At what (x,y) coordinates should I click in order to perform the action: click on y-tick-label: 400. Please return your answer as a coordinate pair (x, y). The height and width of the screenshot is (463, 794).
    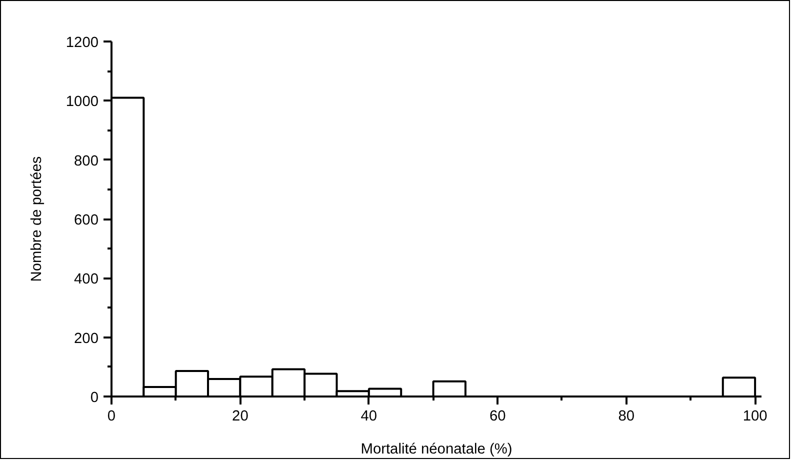
    Looking at the image, I should click on (86, 280).